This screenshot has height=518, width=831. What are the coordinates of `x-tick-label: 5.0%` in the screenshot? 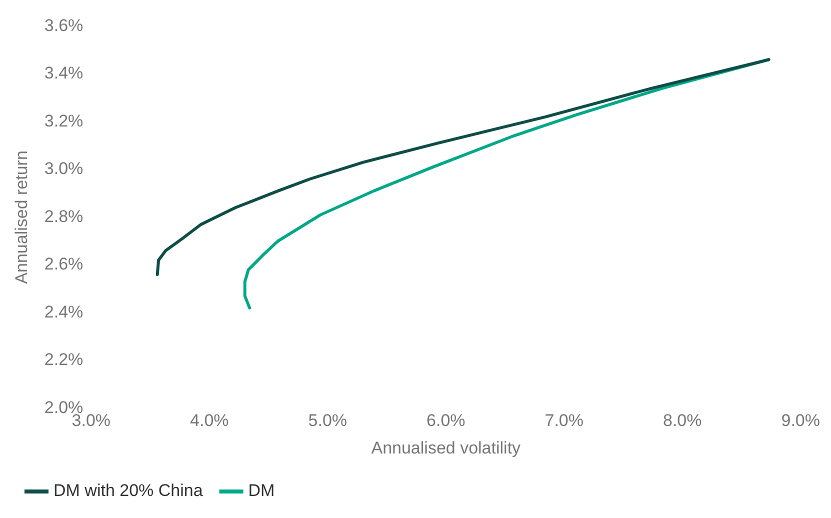 It's located at (328, 420).